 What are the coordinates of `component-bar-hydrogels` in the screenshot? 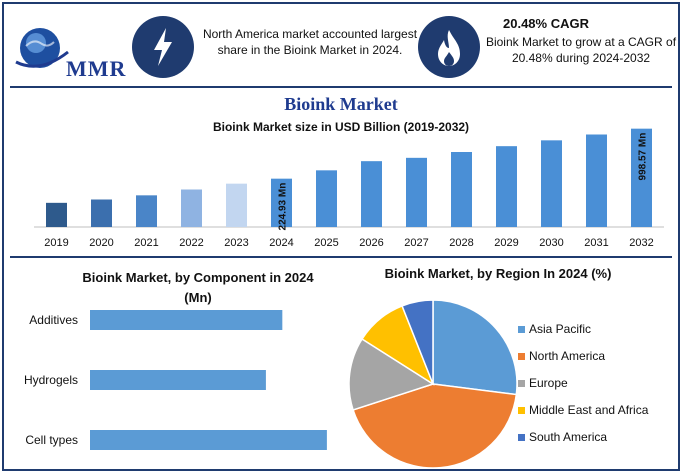 It's located at (178, 380).